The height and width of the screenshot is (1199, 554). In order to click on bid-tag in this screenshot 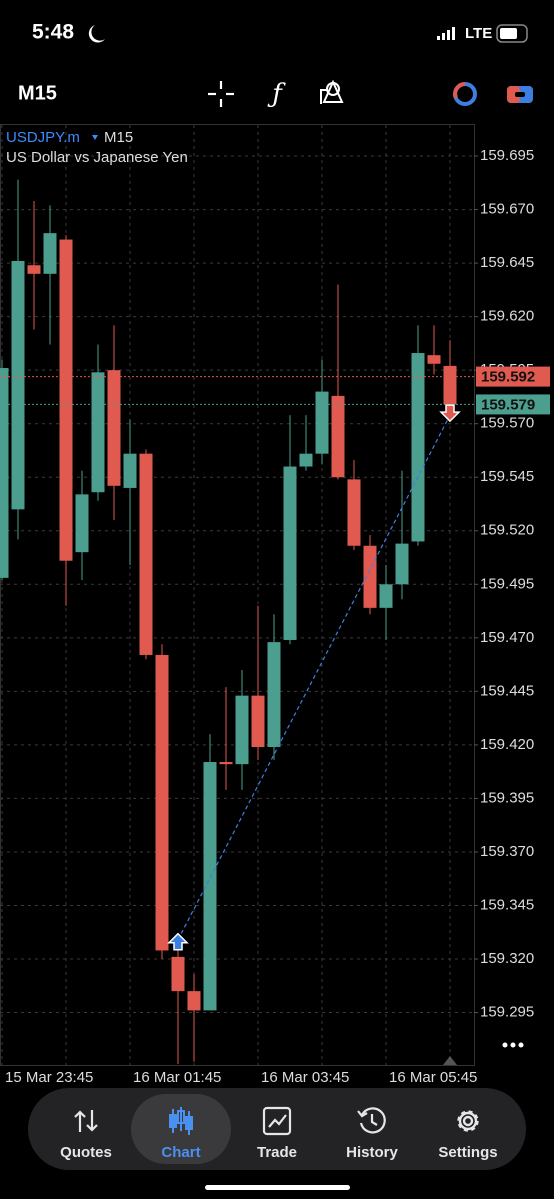, I will do `click(513, 404)`.